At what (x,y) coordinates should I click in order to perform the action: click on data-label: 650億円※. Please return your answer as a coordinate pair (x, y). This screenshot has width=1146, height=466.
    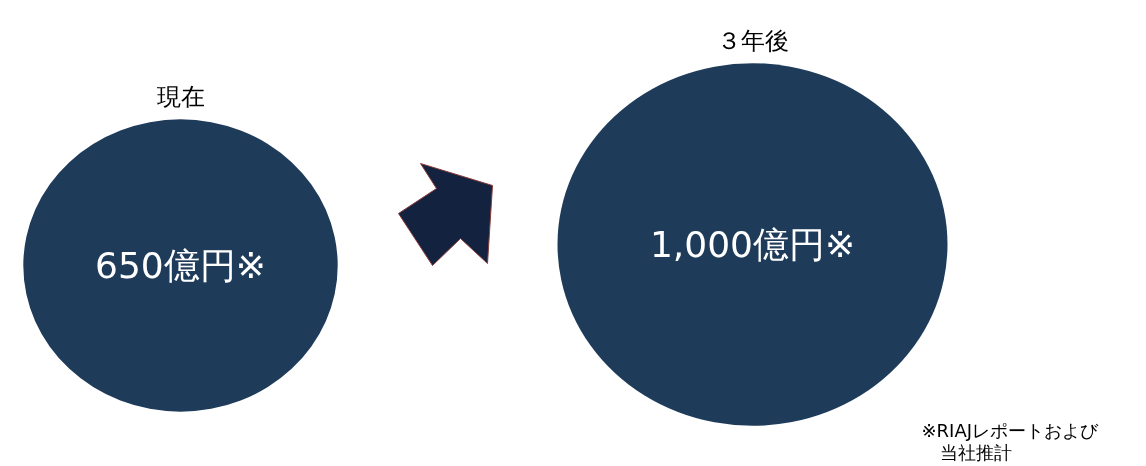
    Looking at the image, I should click on (180, 265).